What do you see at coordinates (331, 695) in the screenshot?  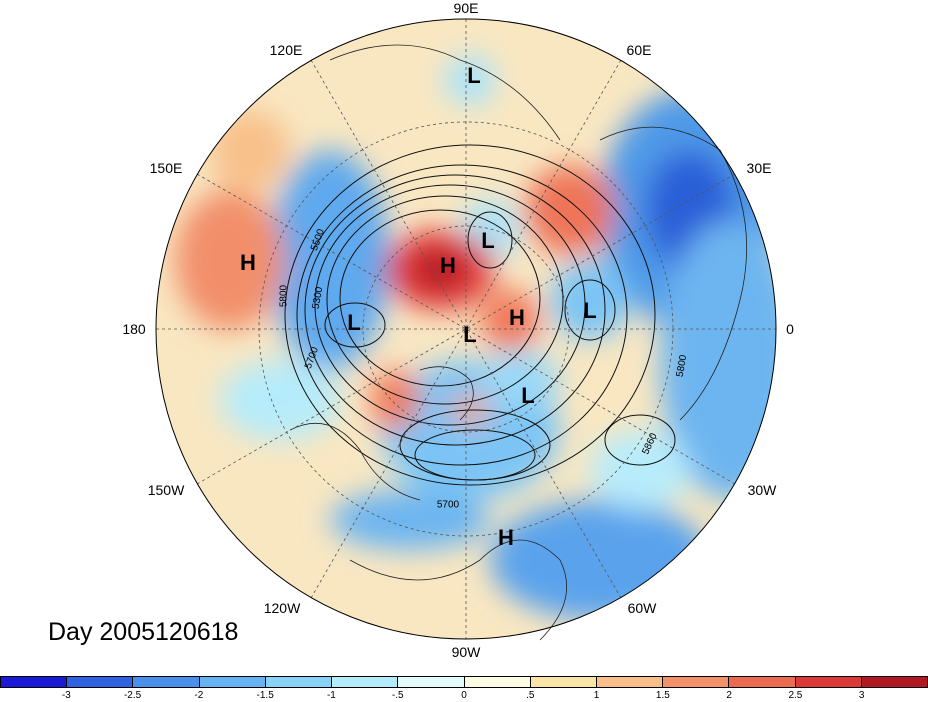 I see `colorbar-tick-label: -1` at bounding box center [331, 695].